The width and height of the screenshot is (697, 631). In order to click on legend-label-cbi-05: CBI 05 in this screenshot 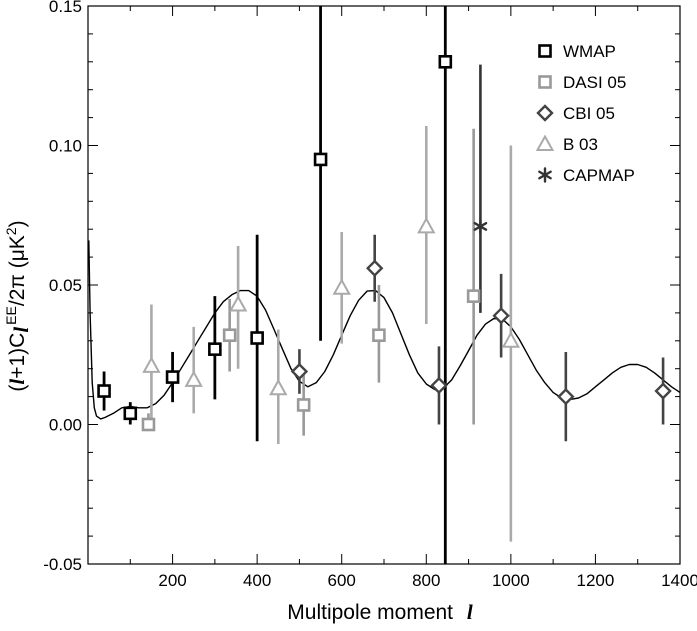, I will do `click(589, 113)`.